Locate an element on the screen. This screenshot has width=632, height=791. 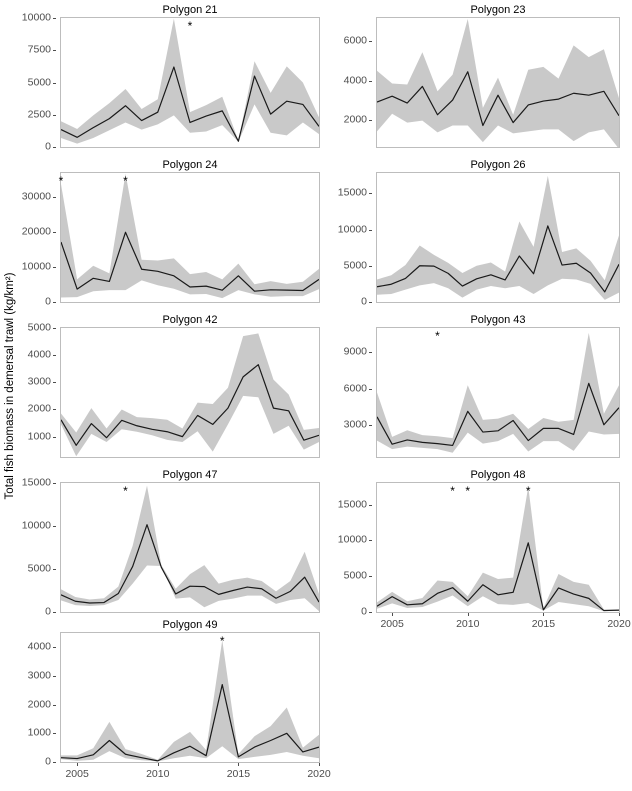
panel-title: Polygon 43 is located at coordinates (498, 320).